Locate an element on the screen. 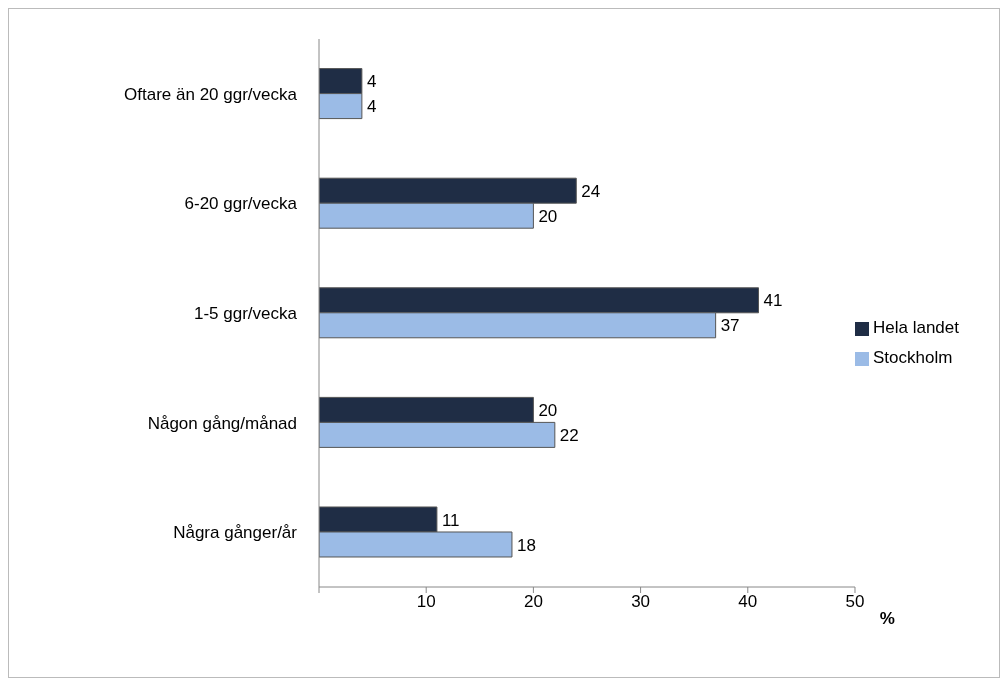 The width and height of the screenshot is (1007, 685). x-axis-title: % is located at coordinates (887, 618).